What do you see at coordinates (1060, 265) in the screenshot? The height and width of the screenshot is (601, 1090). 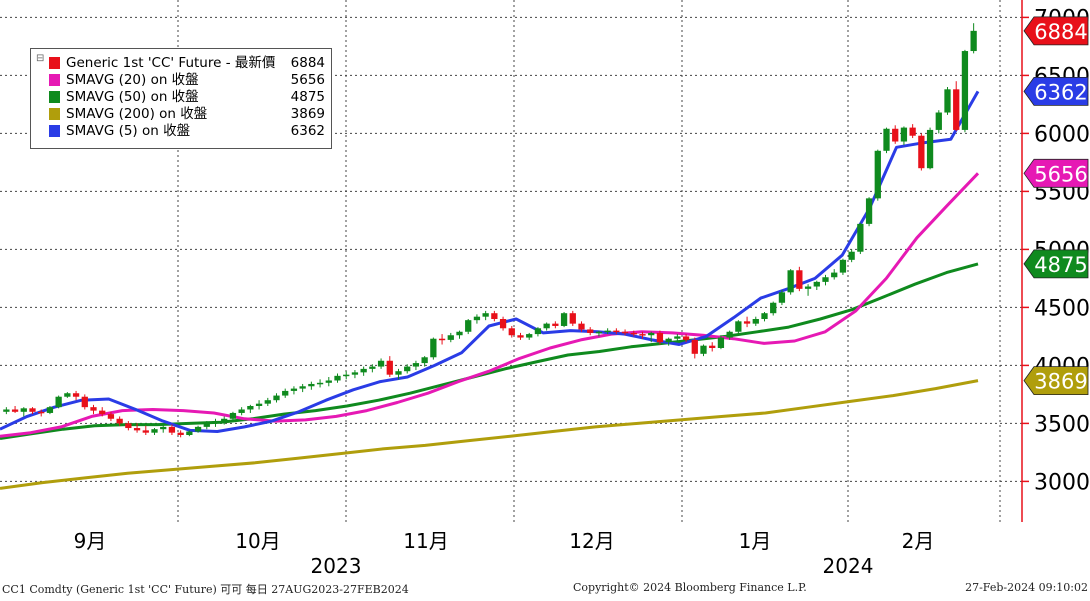 I see `value-tag-label: 4875` at bounding box center [1060, 265].